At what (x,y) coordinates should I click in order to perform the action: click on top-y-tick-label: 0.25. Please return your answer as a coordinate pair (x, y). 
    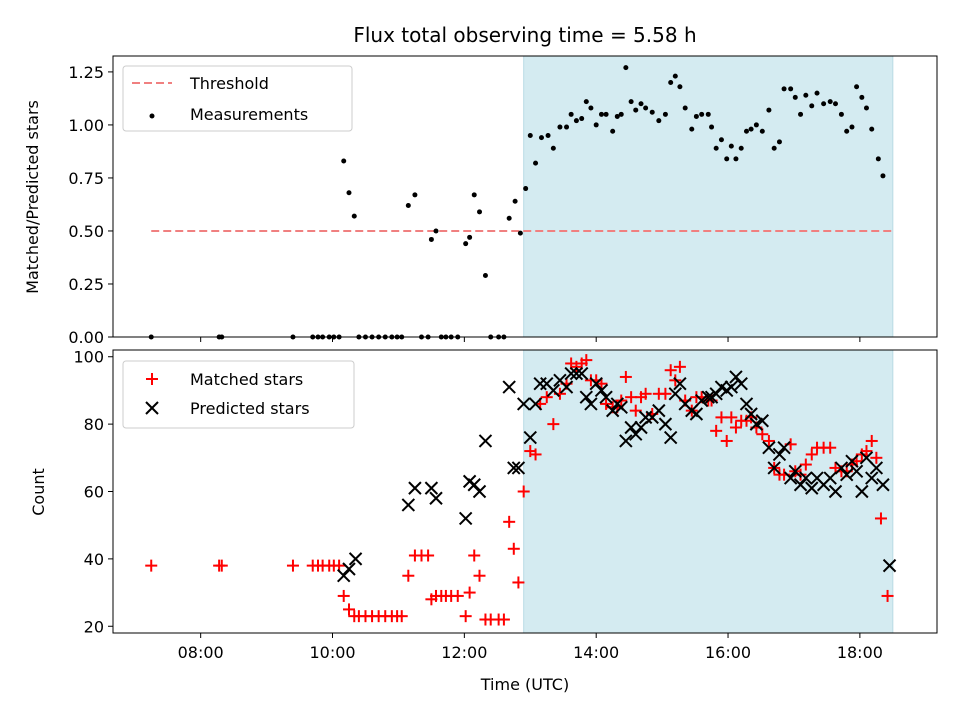
    Looking at the image, I should click on (86, 284).